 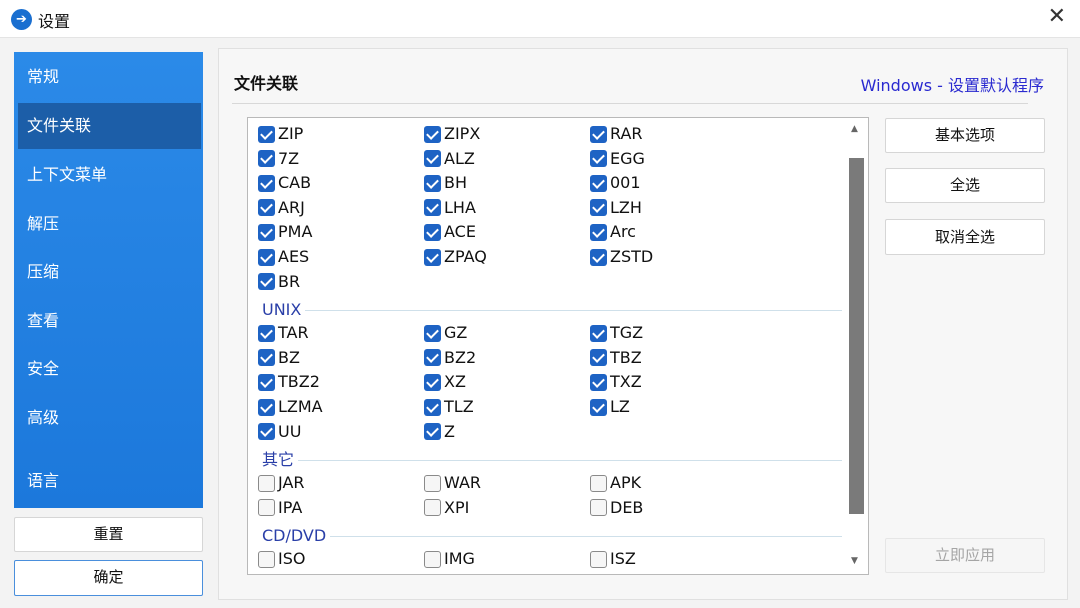 What do you see at coordinates (613, 232) in the screenshot?
I see `file-type-checkbox: Arc` at bounding box center [613, 232].